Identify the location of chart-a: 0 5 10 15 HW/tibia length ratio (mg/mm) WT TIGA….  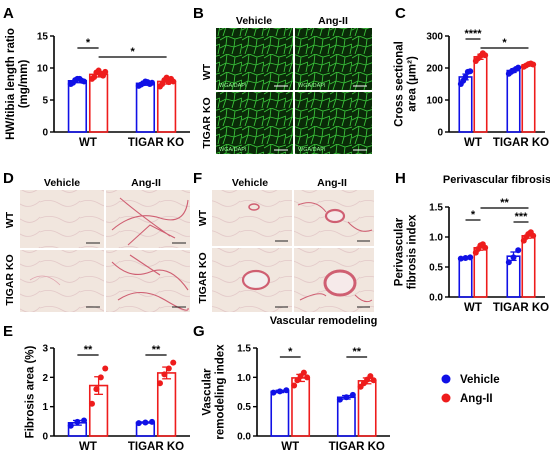
(97, 88).